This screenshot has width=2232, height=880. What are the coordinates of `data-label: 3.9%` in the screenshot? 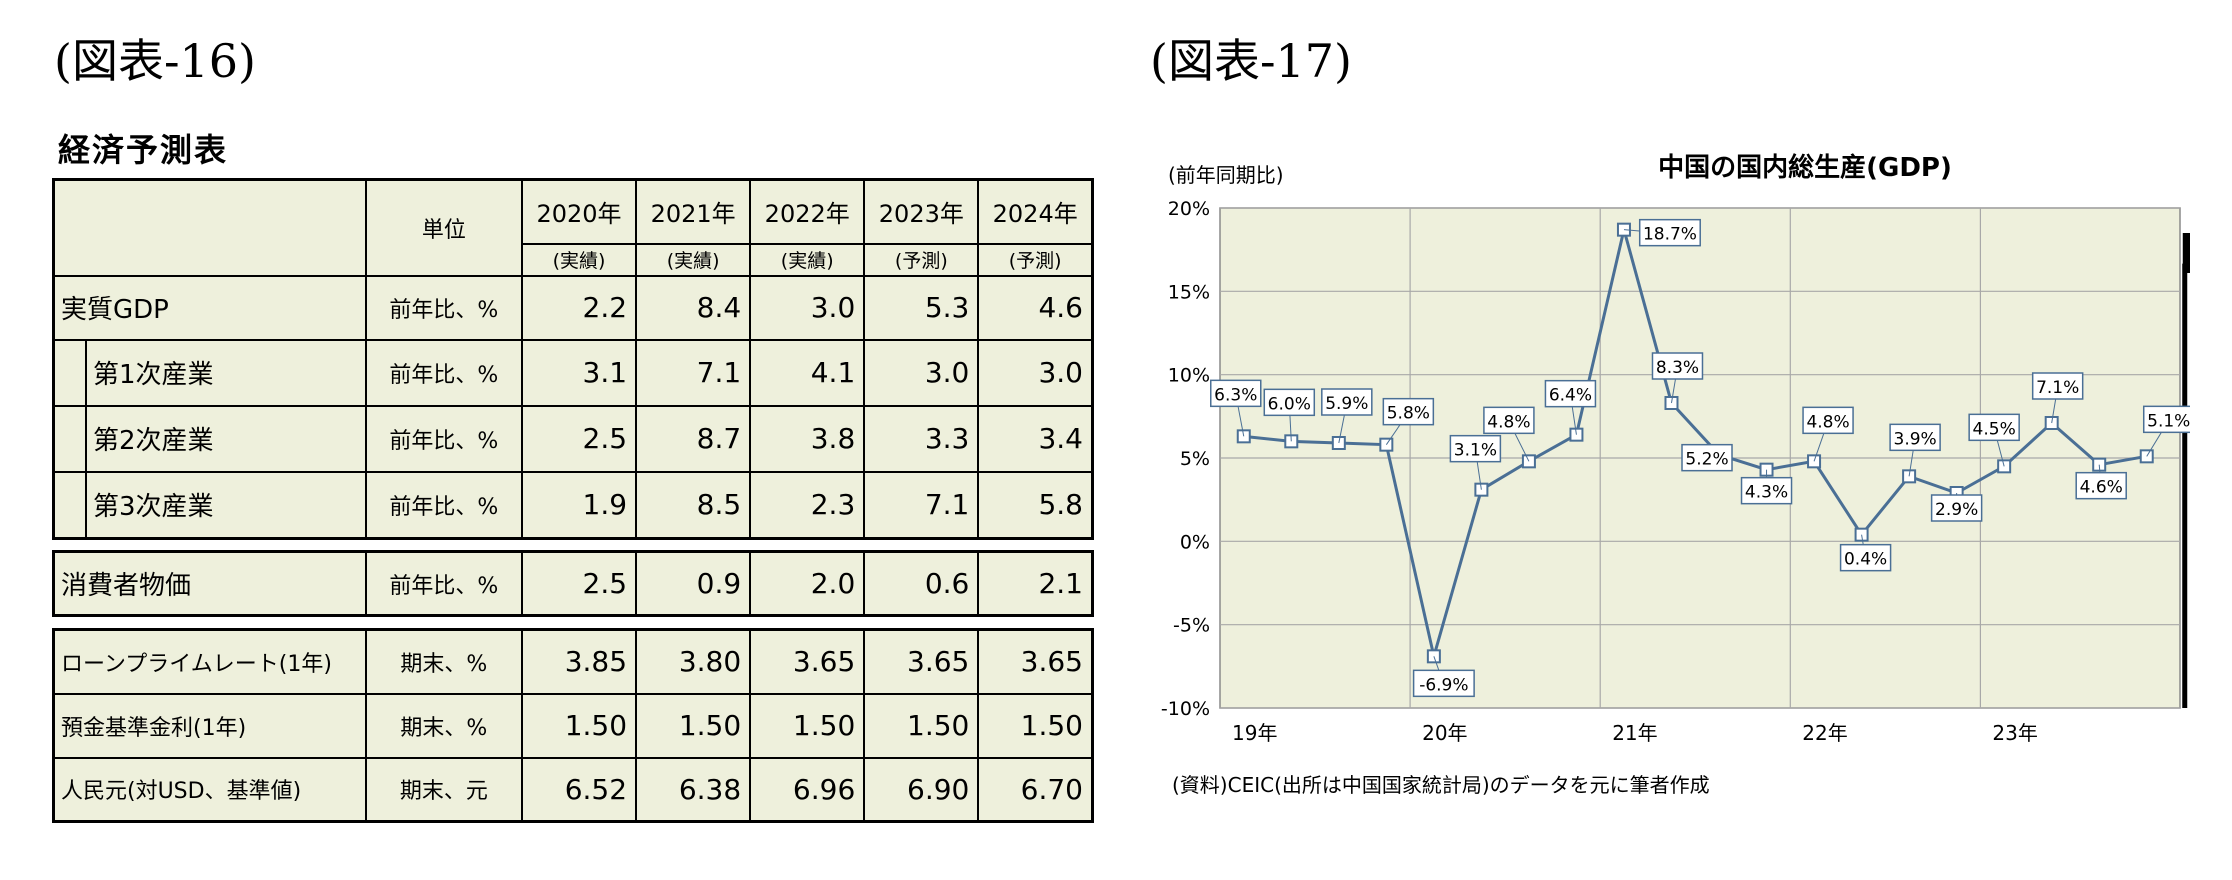 It's located at (1915, 439).